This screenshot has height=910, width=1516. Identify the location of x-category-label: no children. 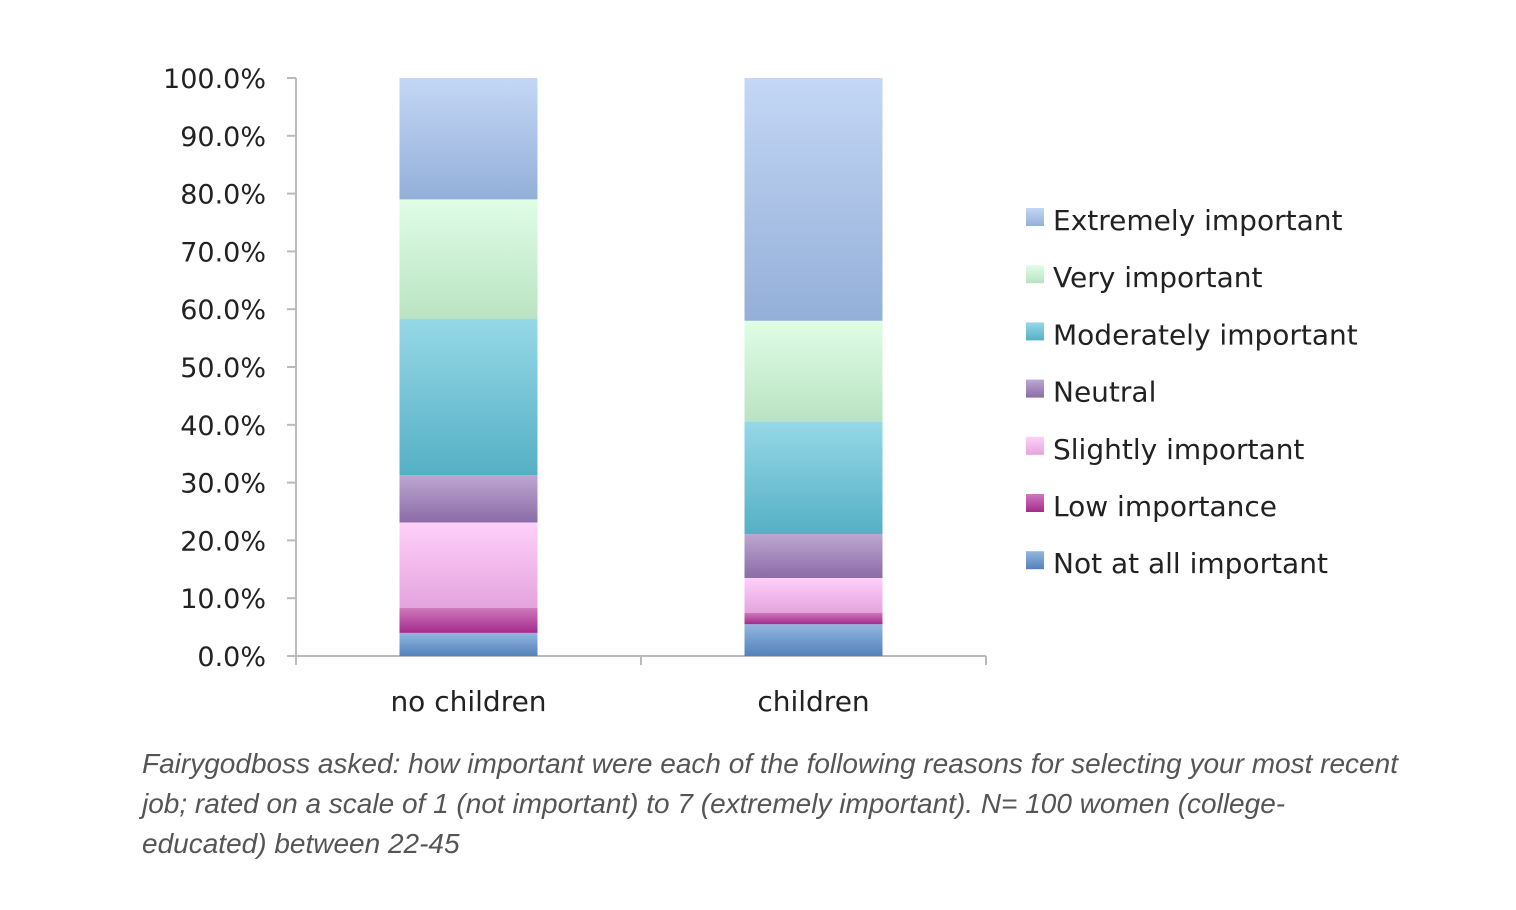
(468, 701).